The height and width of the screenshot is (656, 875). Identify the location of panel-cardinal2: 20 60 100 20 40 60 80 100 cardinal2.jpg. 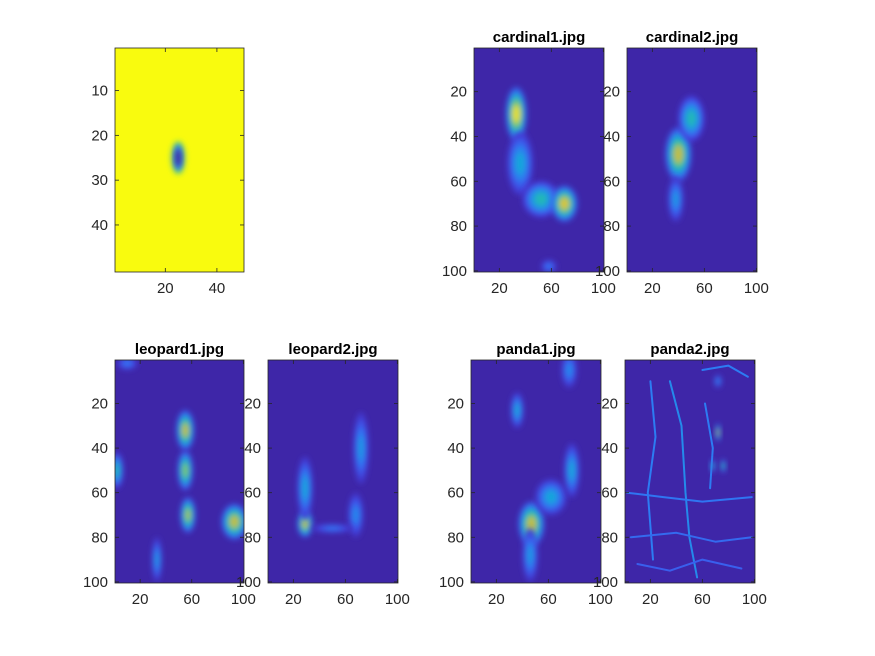
(682, 163).